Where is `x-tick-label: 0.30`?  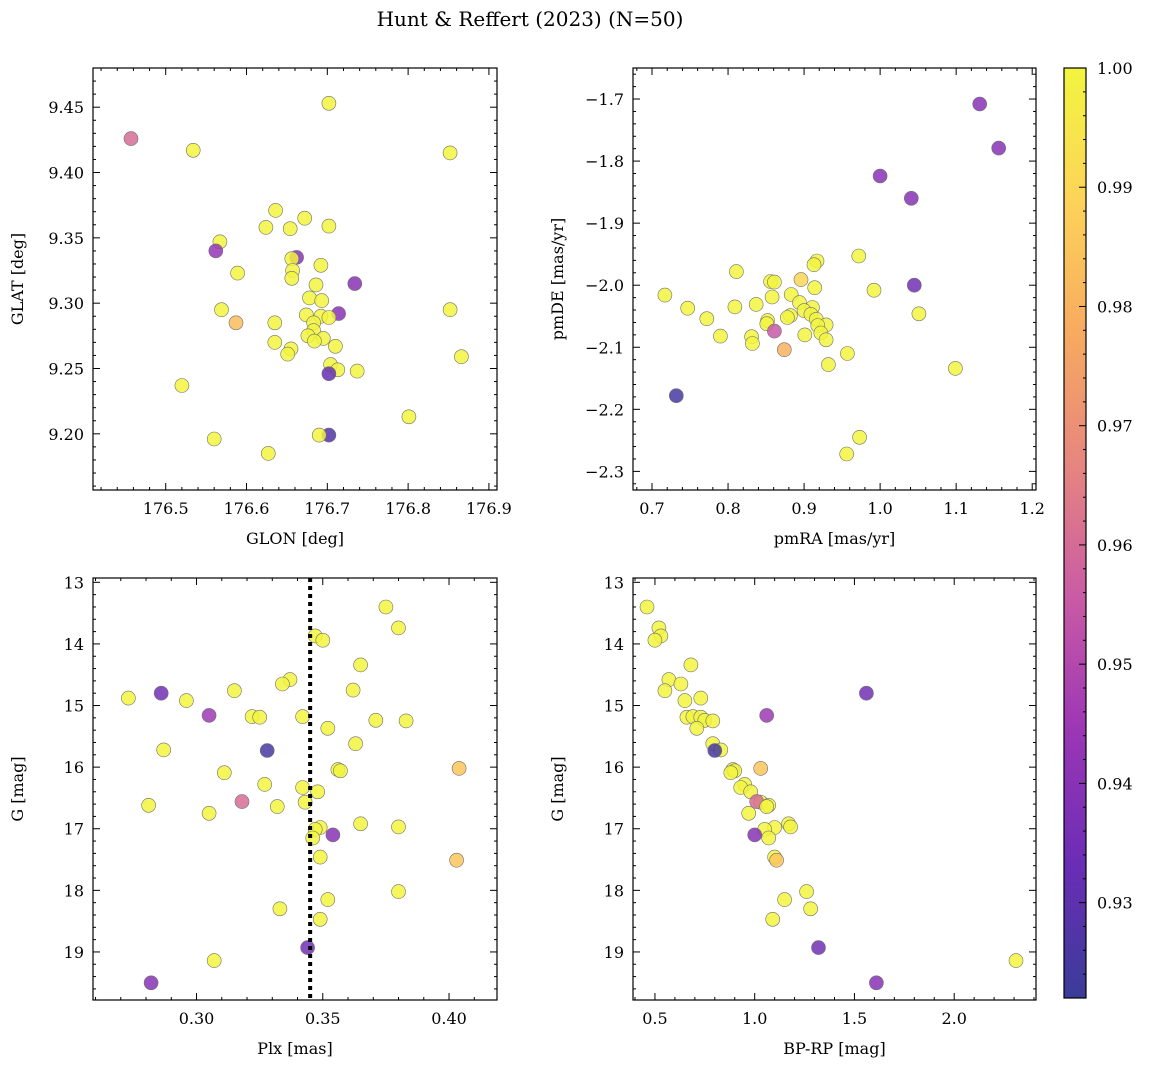 x-tick-label: 0.30 is located at coordinates (197, 1018).